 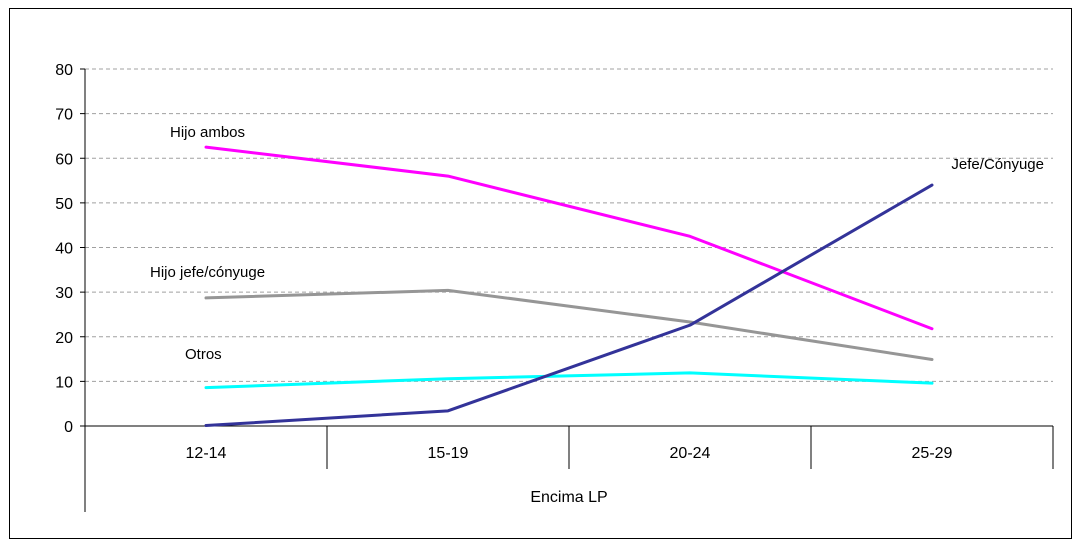 I want to click on y-axis-ticks: 0 10 20 30 40 50 60 70 80, so click(x=70, y=249).